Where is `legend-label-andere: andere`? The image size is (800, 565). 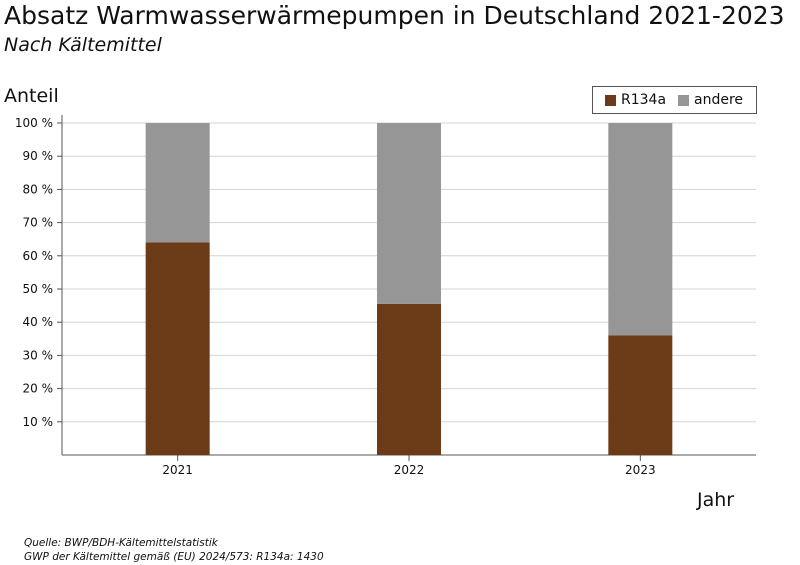 legend-label-andere: andere is located at coordinates (719, 100).